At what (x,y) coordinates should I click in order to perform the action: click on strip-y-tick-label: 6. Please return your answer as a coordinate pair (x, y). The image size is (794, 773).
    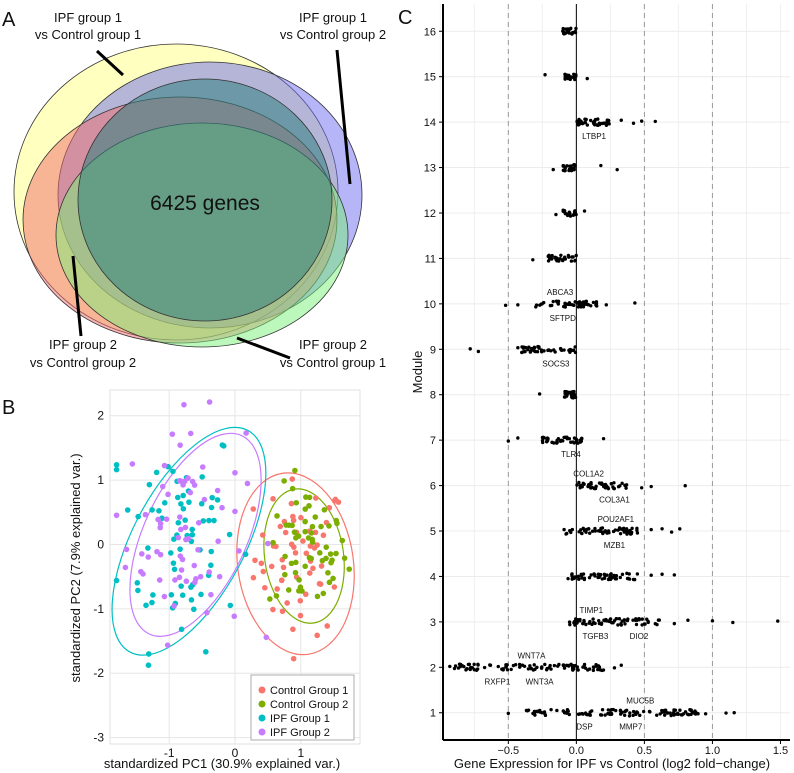
    Looking at the image, I should click on (433, 487).